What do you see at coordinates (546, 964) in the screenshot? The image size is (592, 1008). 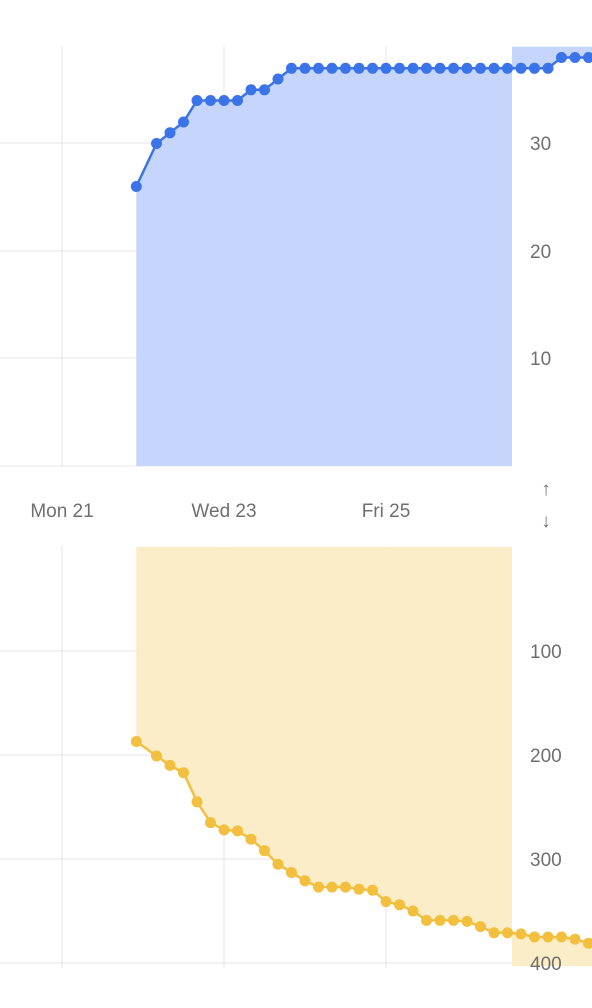 I see `bottom-y-tick-400: 400` at bounding box center [546, 964].